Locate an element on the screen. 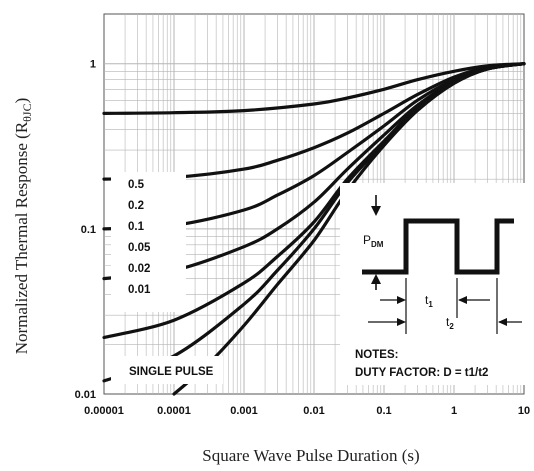 Image resolution: width=534 pixels, height=471 pixels. legend-label-single-pulse: SINGLE PULSE is located at coordinates (171, 372).